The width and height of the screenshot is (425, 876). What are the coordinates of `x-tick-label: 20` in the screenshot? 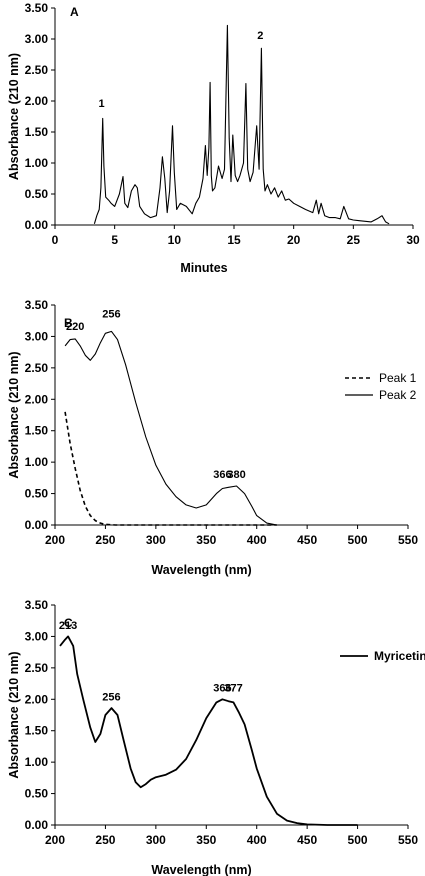 It's located at (294, 240).